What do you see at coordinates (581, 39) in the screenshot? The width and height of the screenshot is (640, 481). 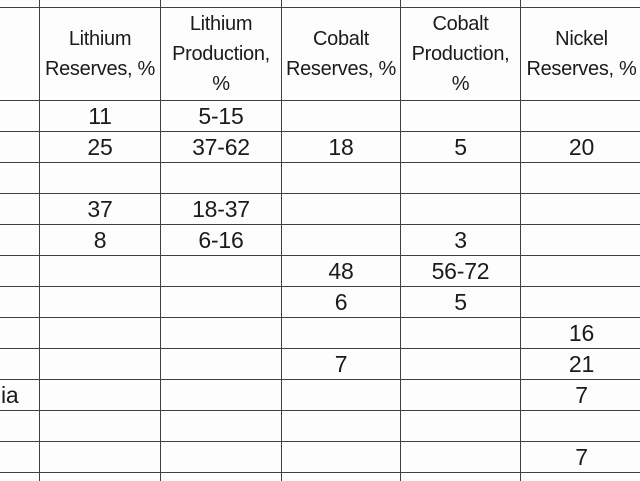 I see `header-line: Nickel` at bounding box center [581, 39].